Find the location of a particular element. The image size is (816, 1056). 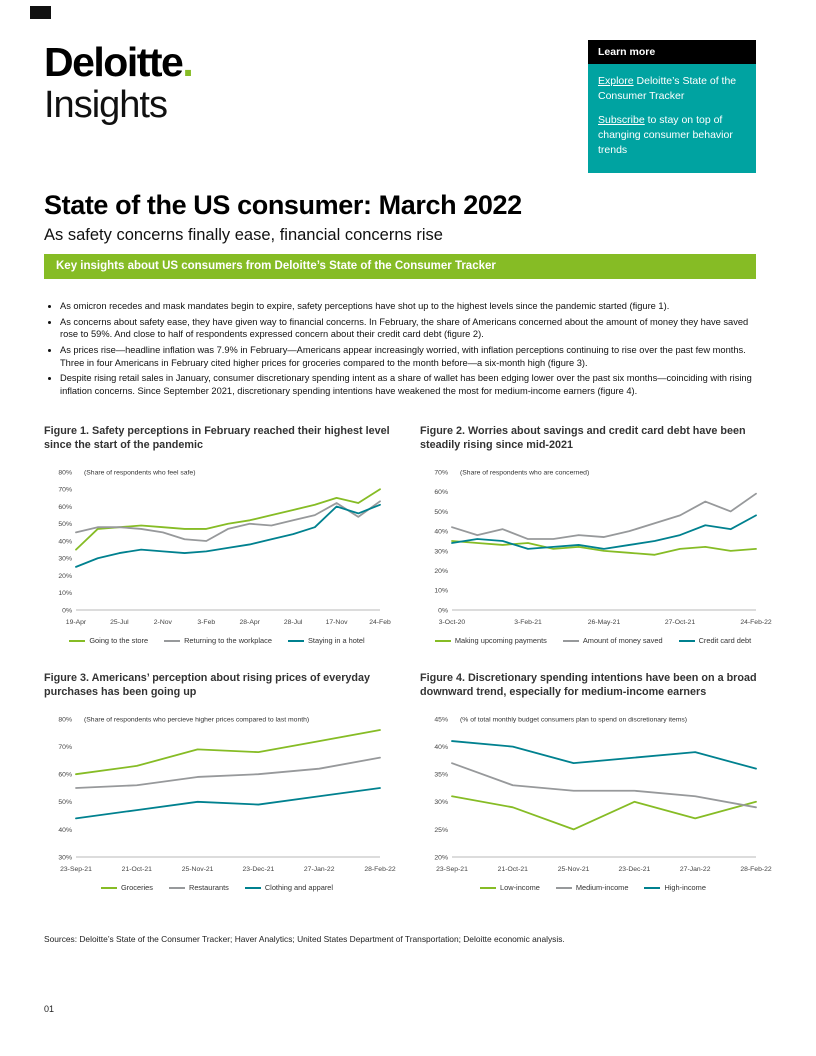

svg-text: 45% is located at coordinates (441, 720).